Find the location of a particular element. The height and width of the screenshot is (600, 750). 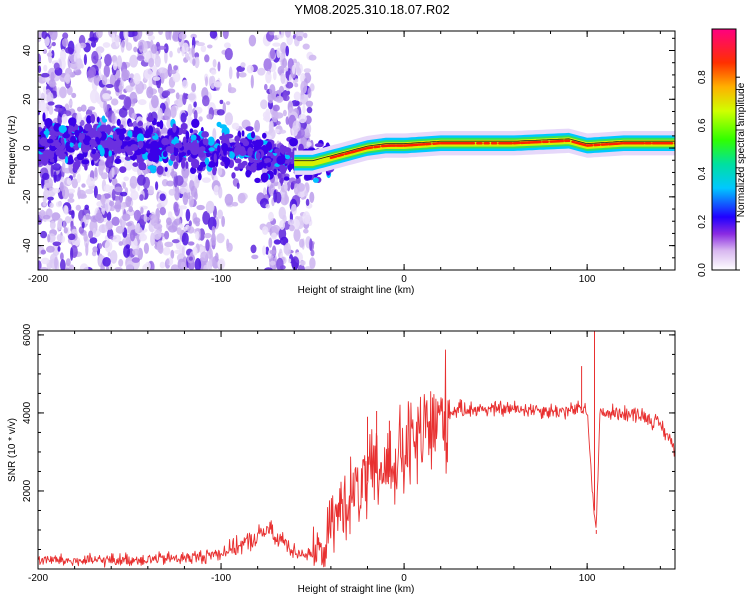

spectrogram-xtick-label: -200 is located at coordinates (38, 279).